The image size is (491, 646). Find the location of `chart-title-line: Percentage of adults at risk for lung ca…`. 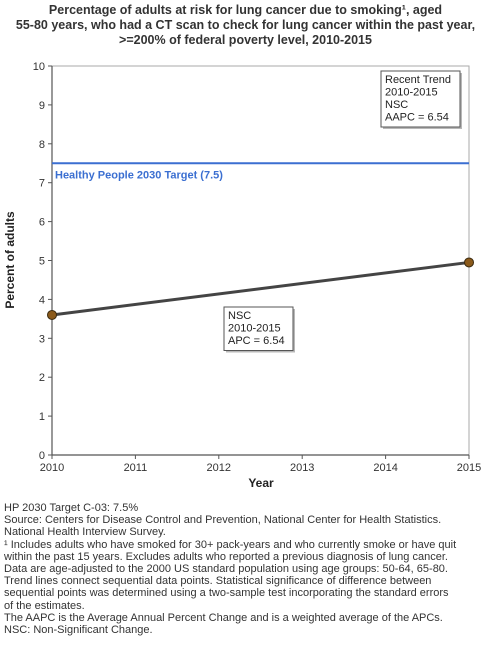

chart-title-line: Percentage of adults at risk for lung ca… is located at coordinates (245, 10).